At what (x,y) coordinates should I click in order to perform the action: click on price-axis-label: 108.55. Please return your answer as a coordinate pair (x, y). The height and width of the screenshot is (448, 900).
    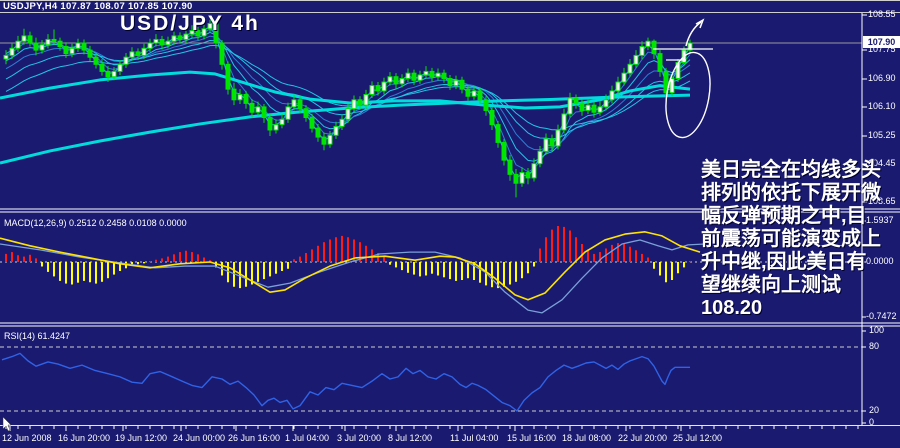
    Looking at the image, I should click on (882, 14).